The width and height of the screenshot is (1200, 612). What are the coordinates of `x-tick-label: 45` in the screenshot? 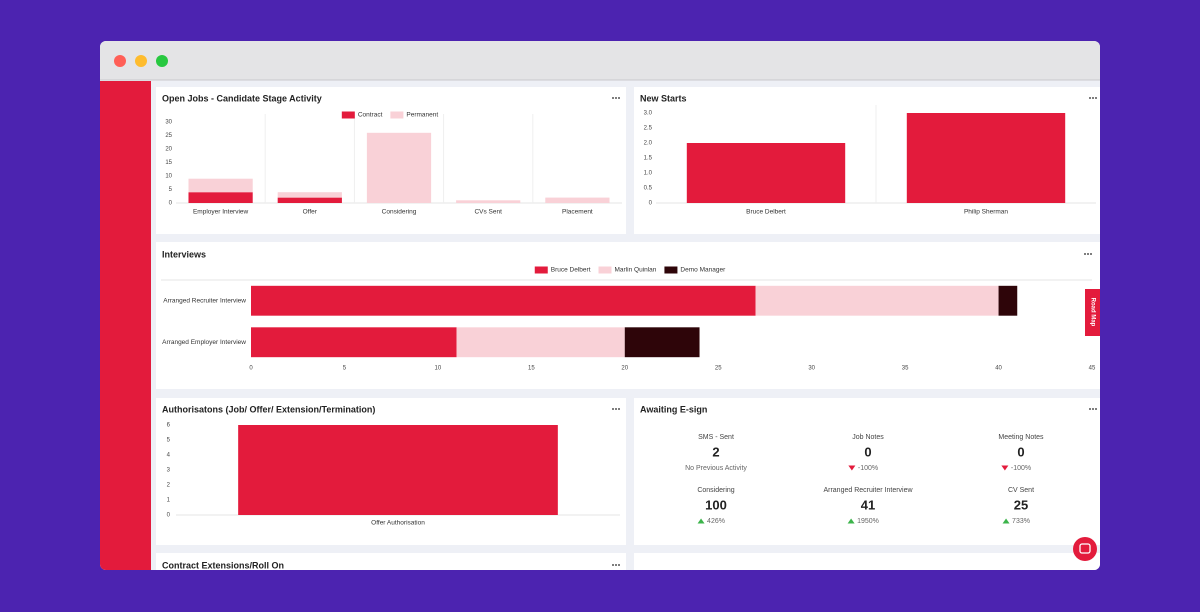 It's located at (1092, 369).